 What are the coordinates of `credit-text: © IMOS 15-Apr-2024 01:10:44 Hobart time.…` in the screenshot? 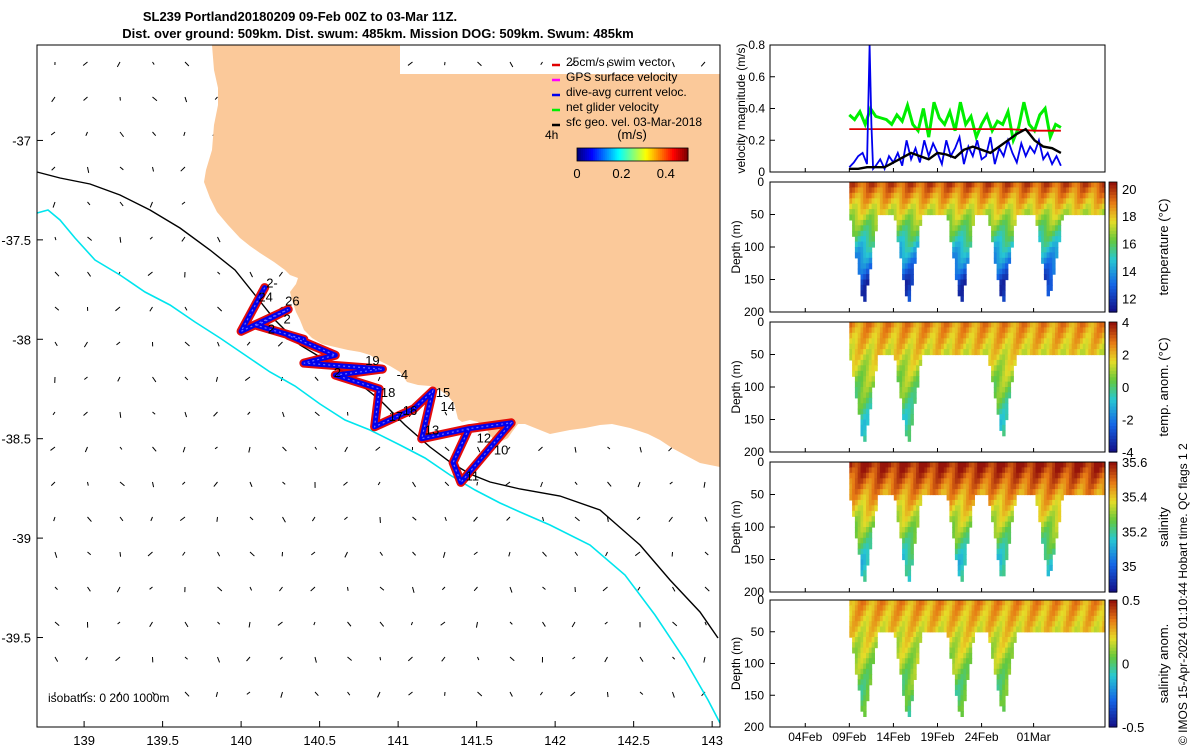 It's located at (1183, 594).